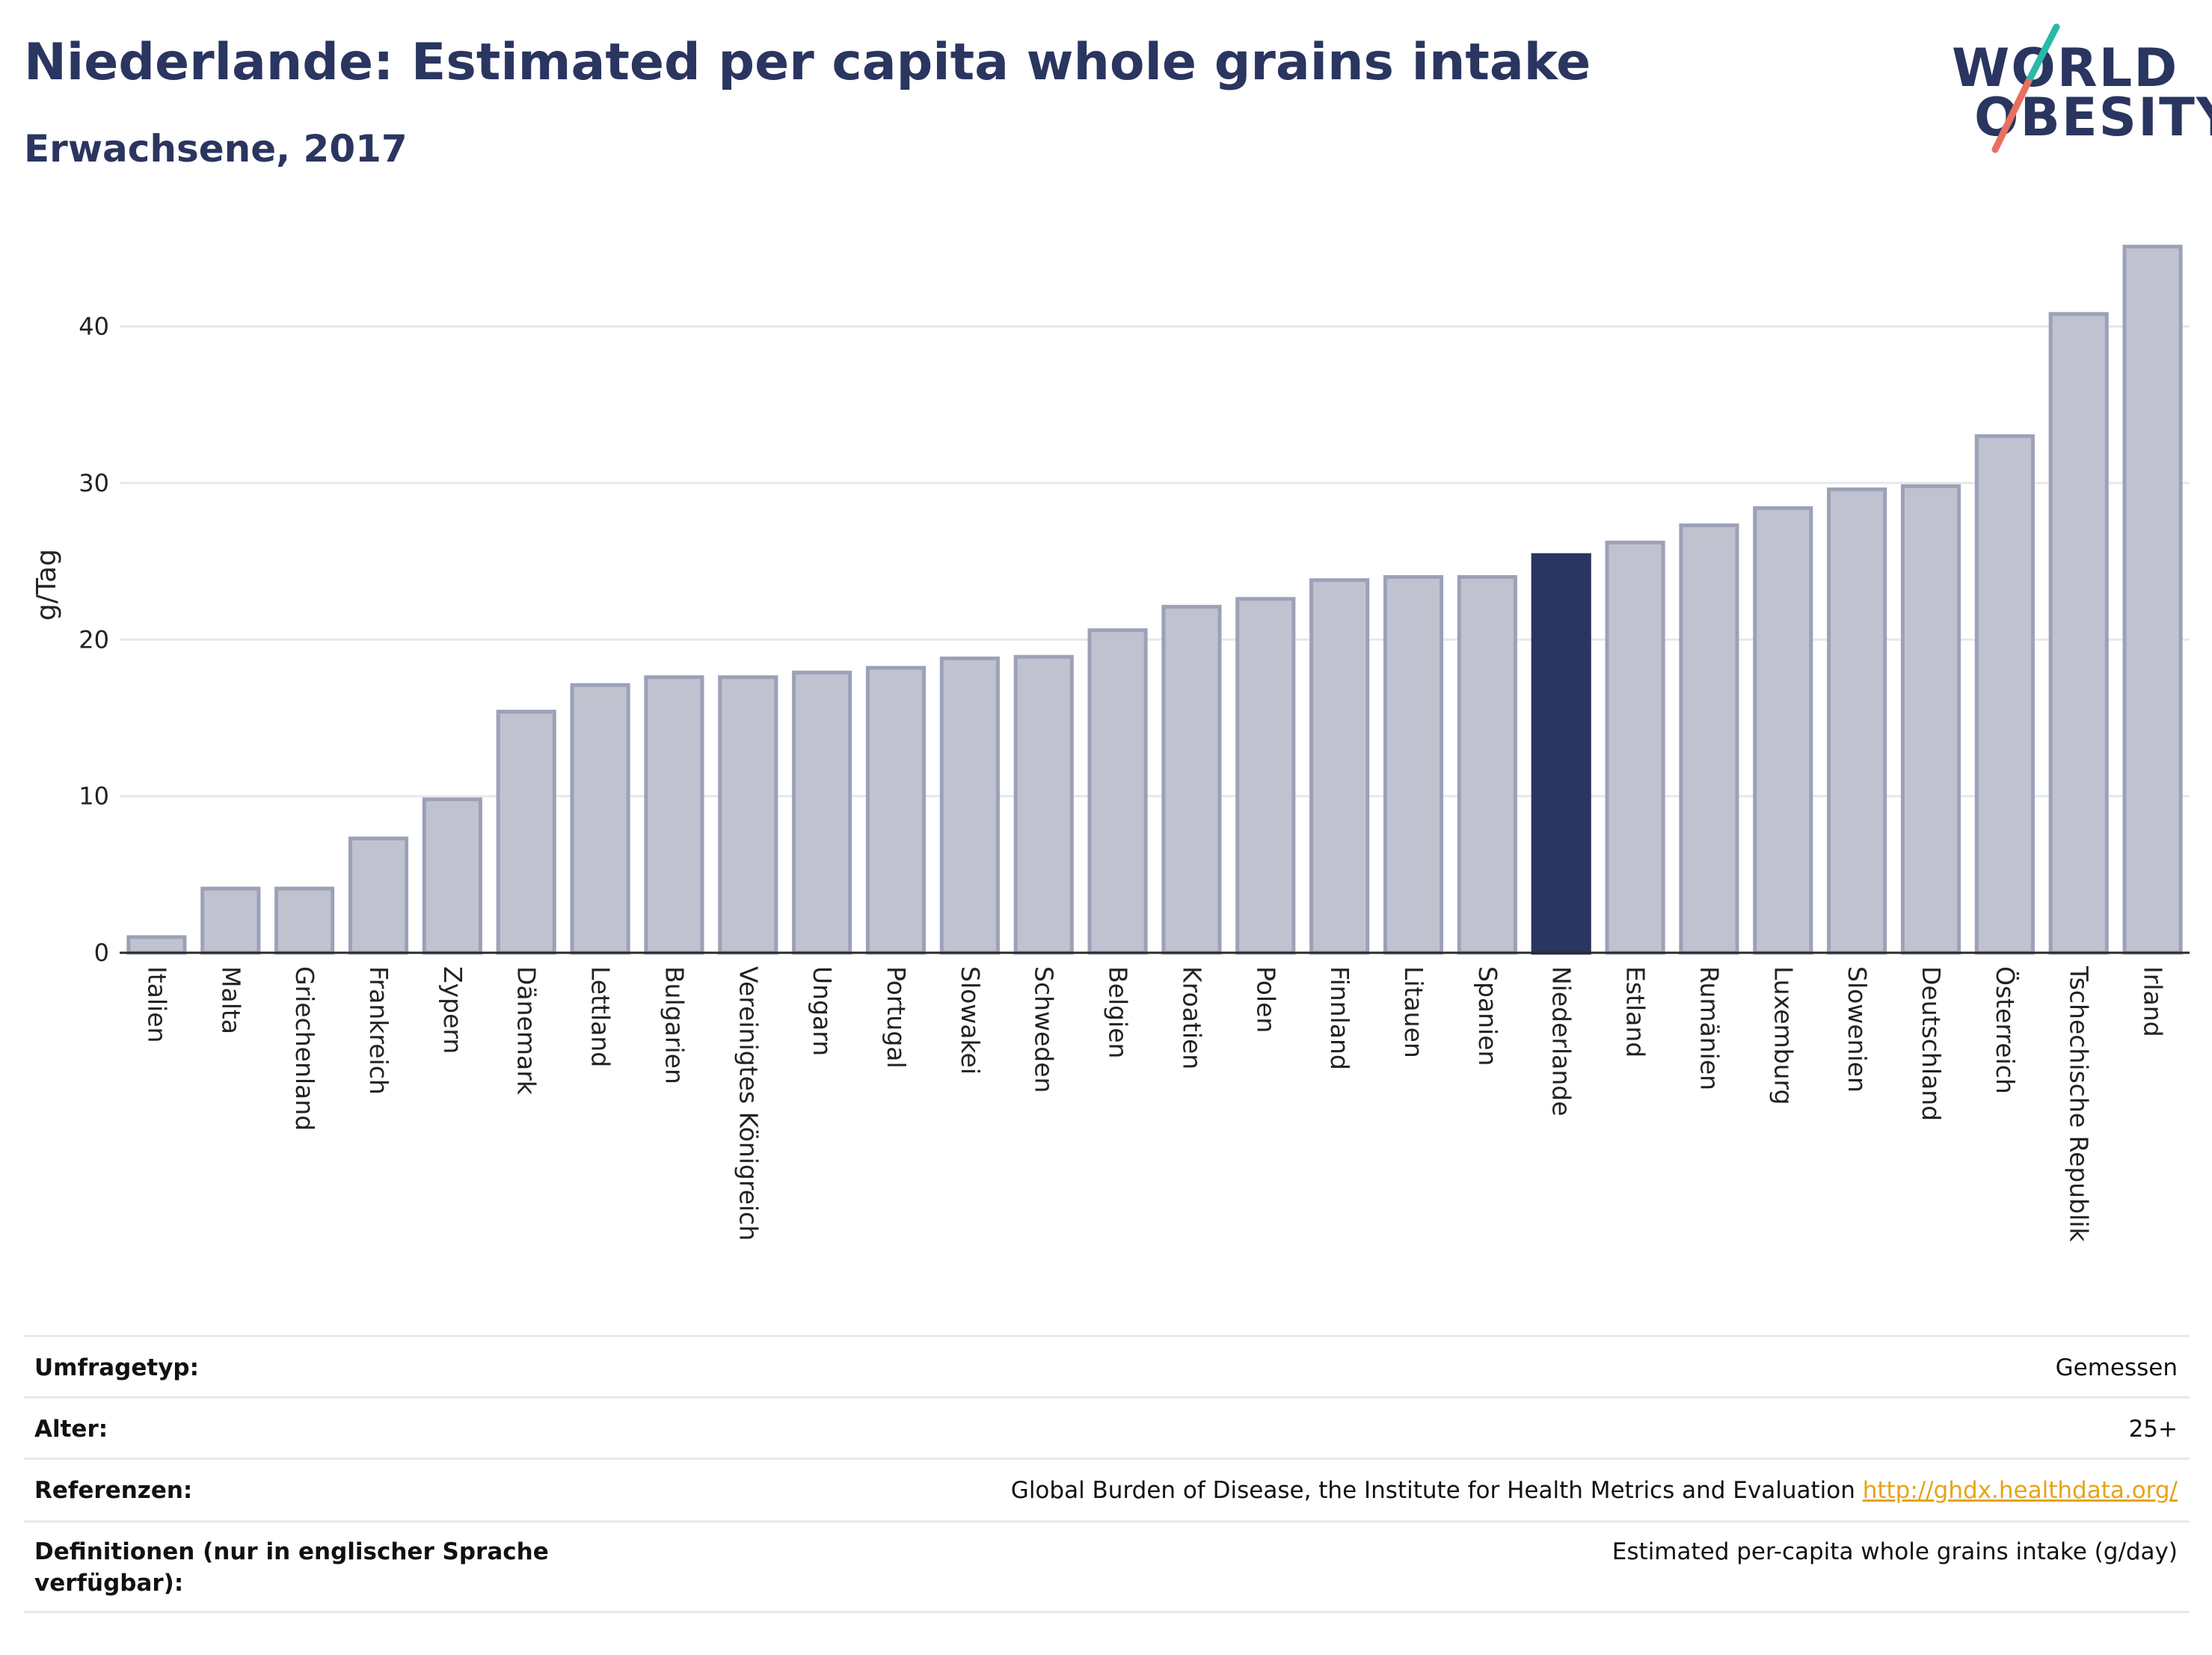 The image size is (2212, 1655). What do you see at coordinates (1561, 1041) in the screenshot?
I see `x-tick-label: Niederlande` at bounding box center [1561, 1041].